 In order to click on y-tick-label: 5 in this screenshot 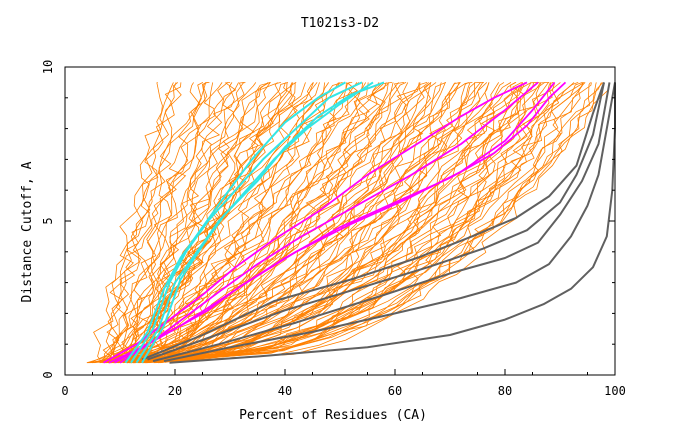, I will do `click(48, 220)`.